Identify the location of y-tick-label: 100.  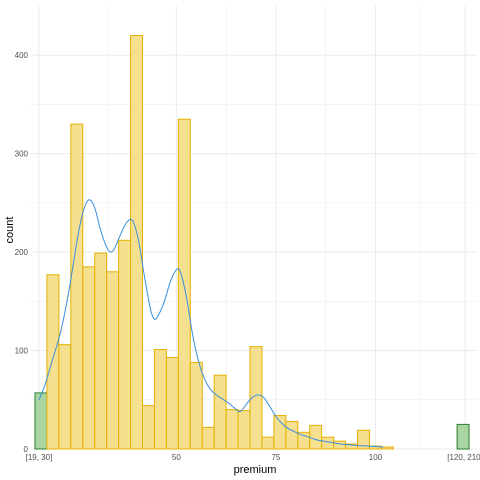
(22, 351).